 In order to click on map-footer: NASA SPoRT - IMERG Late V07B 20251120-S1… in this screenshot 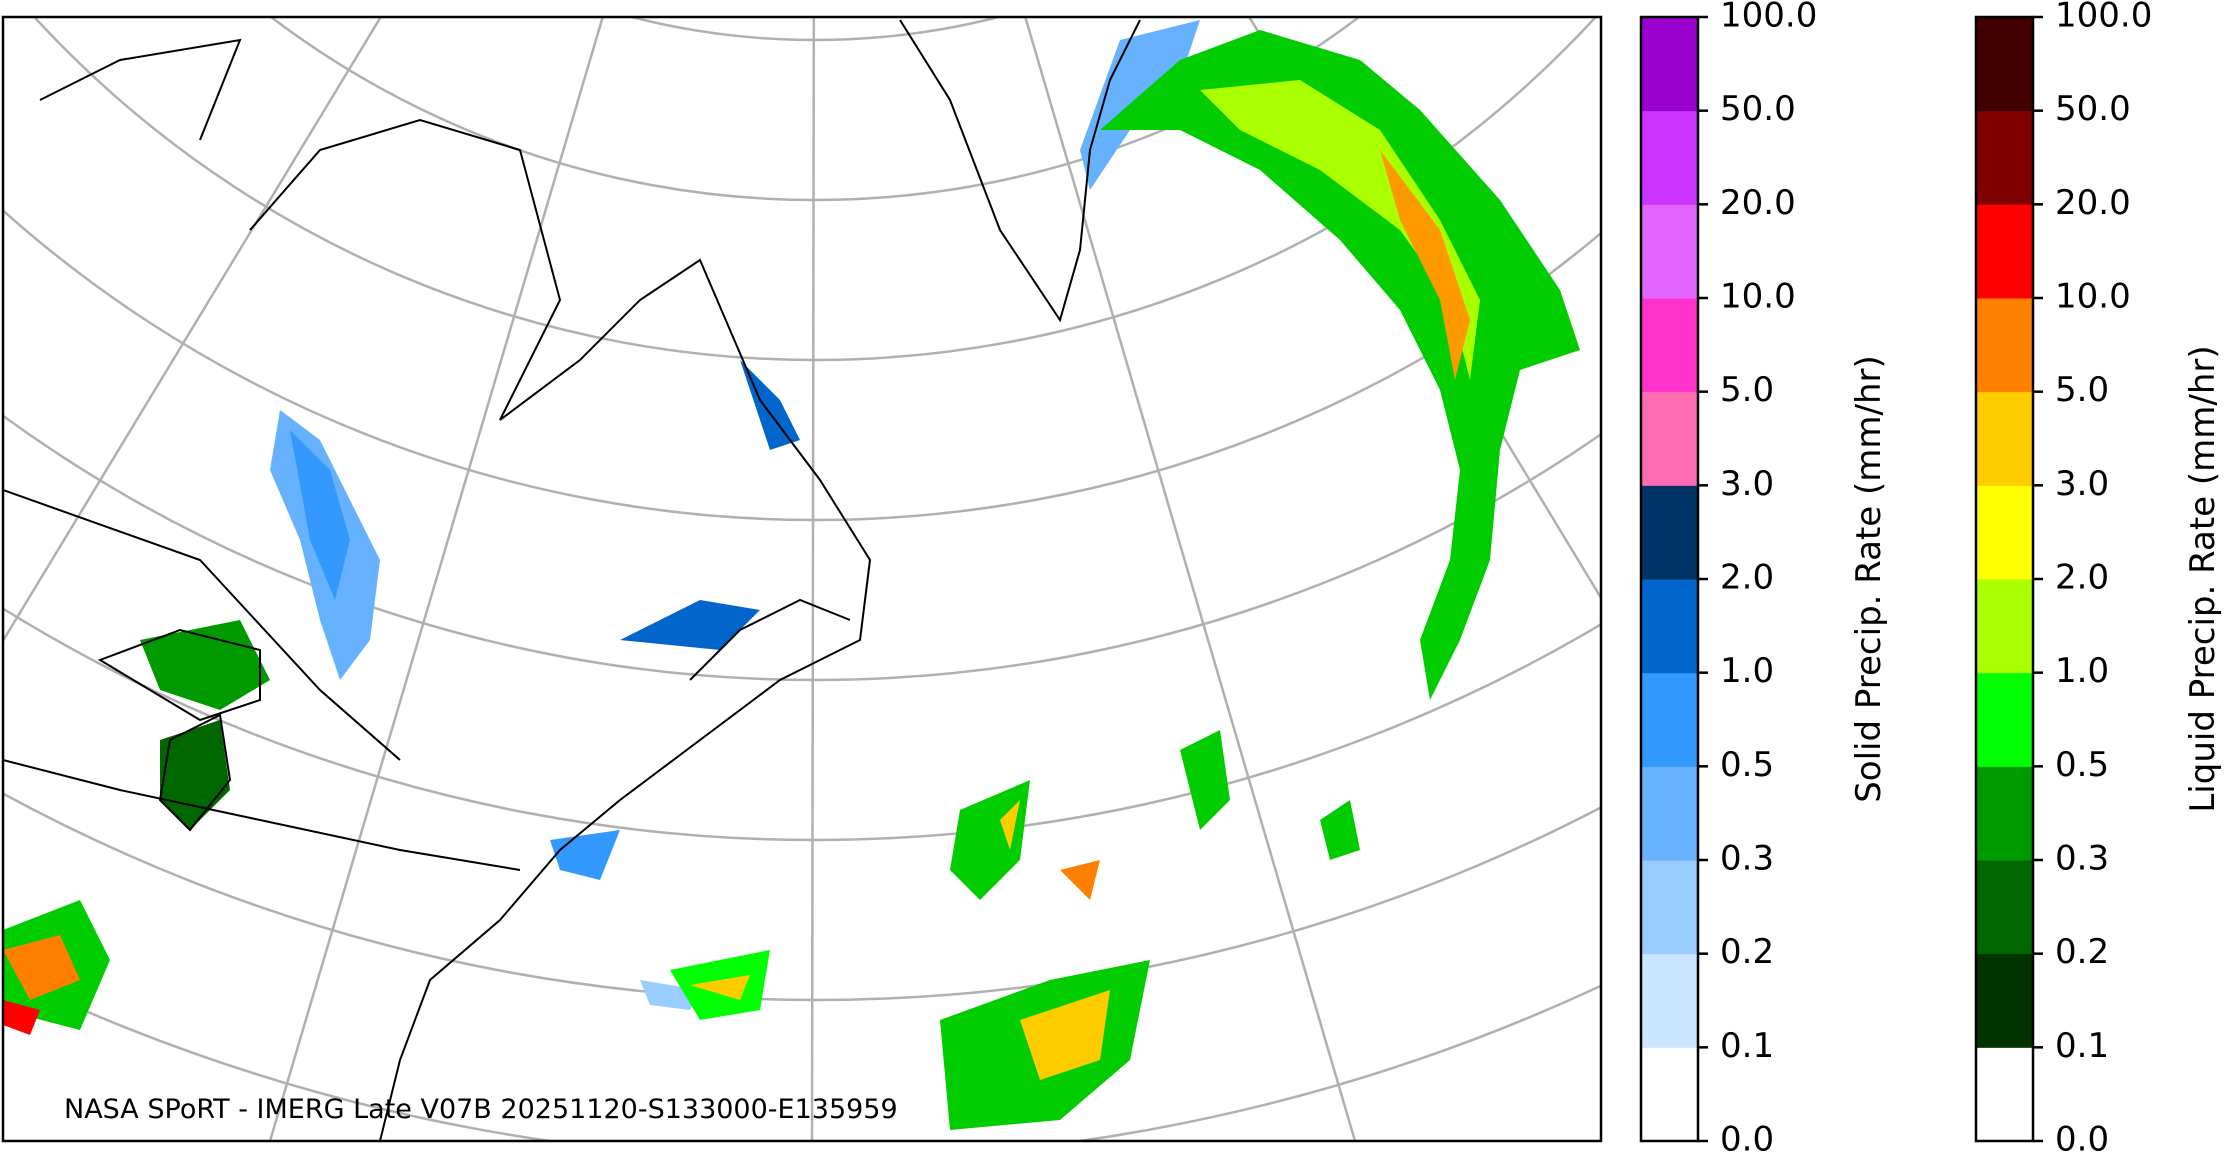, I will do `click(481, 1109)`.